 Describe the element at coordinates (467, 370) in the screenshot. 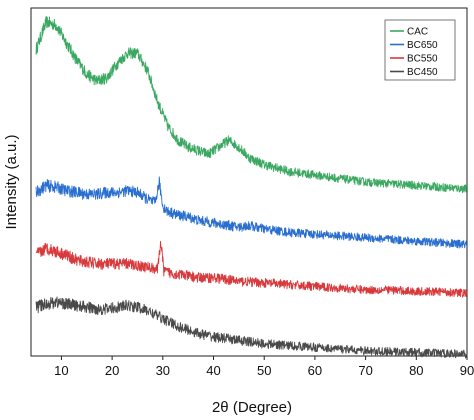

I see `x-tick-label: 90` at that location.